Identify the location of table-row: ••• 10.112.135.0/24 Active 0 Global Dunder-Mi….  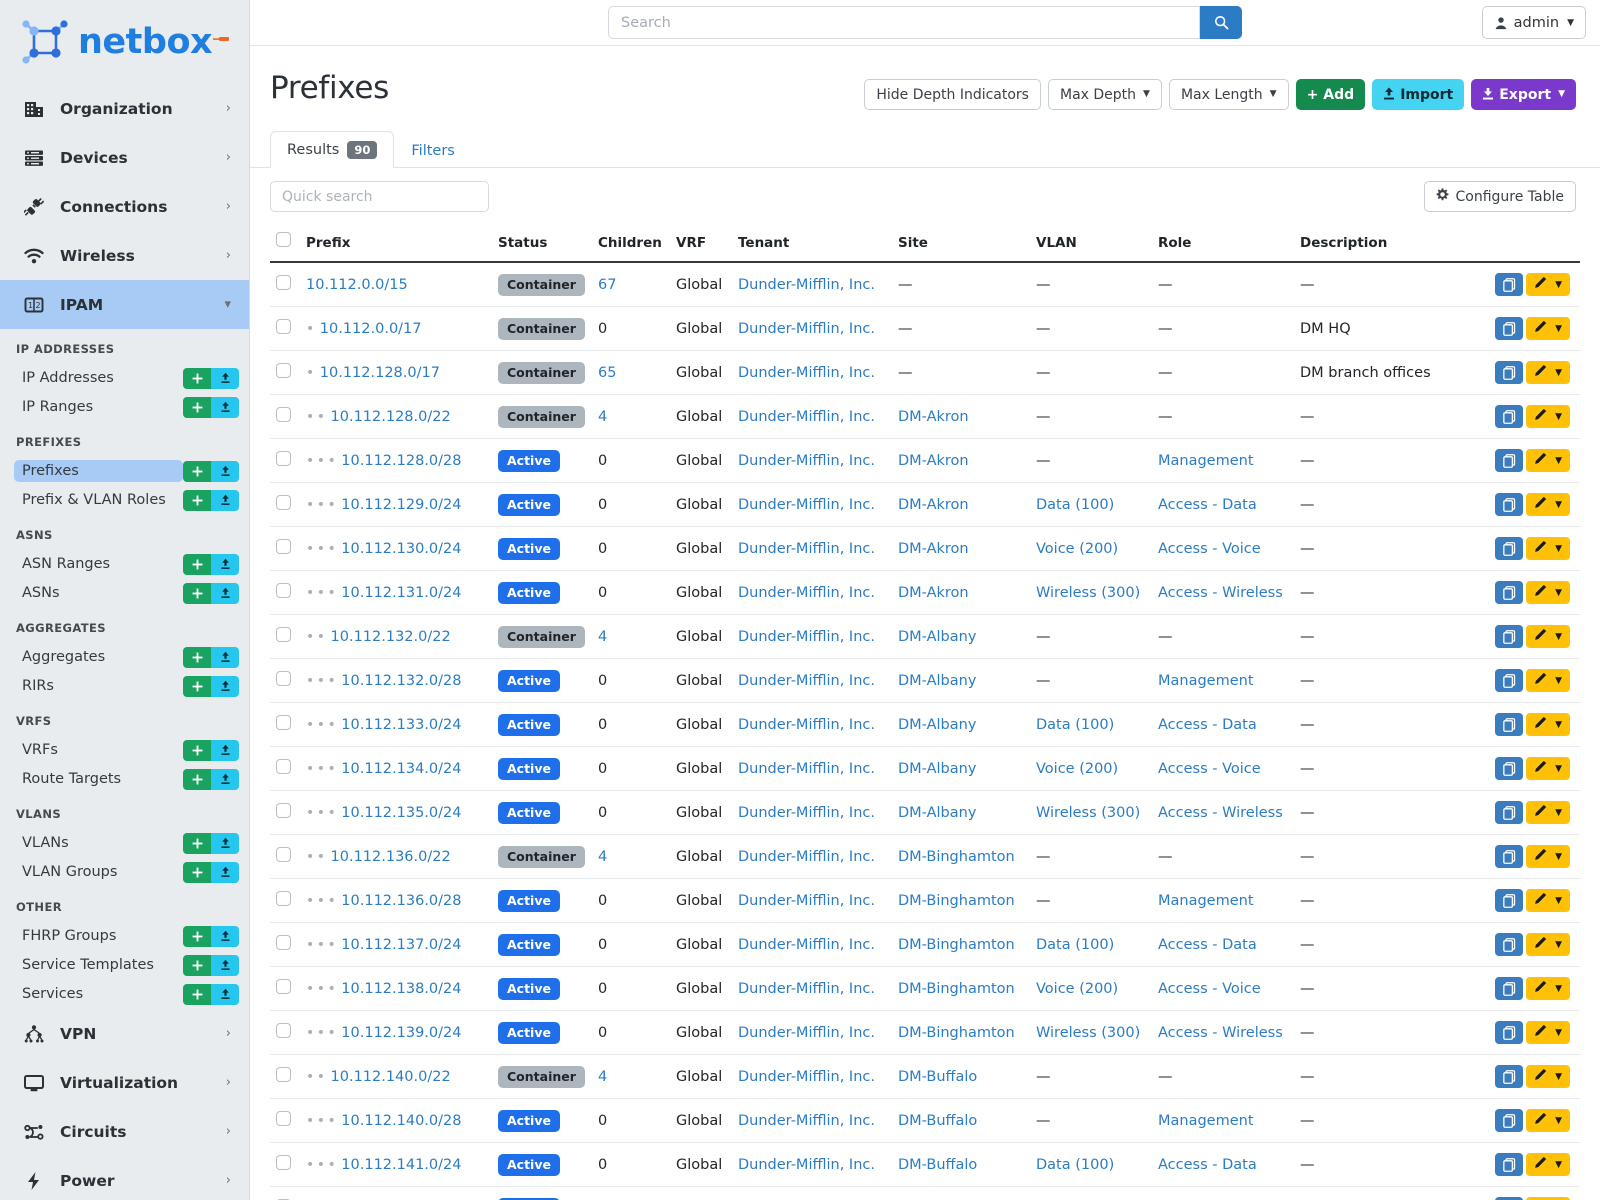
(925, 813).